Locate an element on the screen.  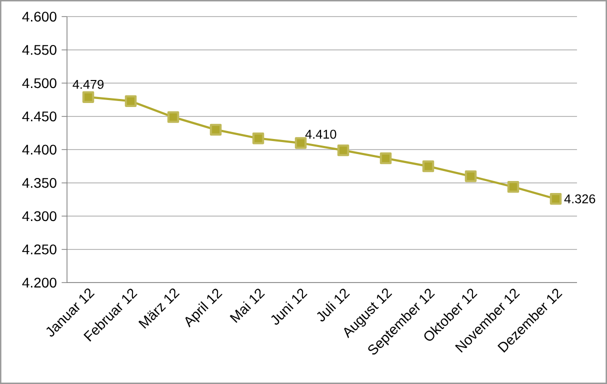
y-tick-label: 4.300 is located at coordinates (39, 216).